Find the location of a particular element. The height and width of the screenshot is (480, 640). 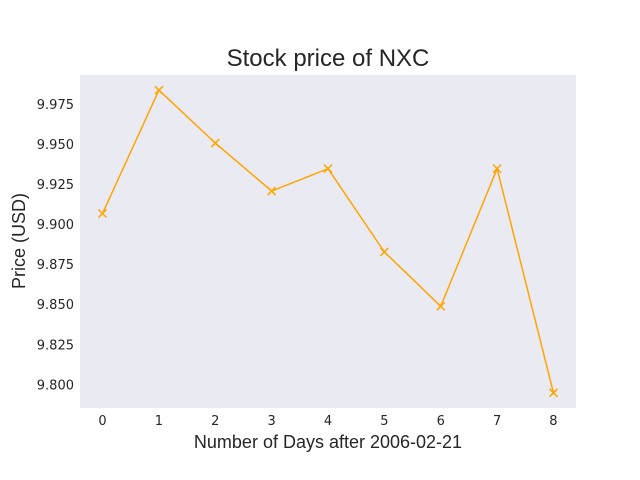

y-tick-label: 9.825 is located at coordinates (55, 345).